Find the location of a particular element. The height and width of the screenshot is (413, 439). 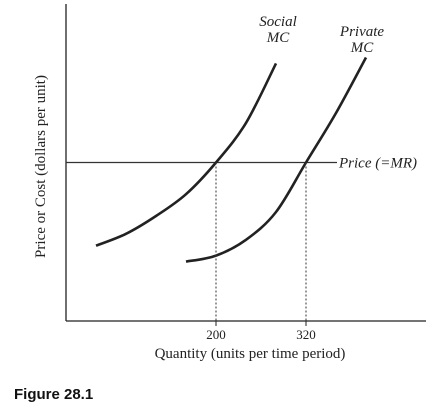

series-label-social-mc: Social MC is located at coordinates (278, 30).